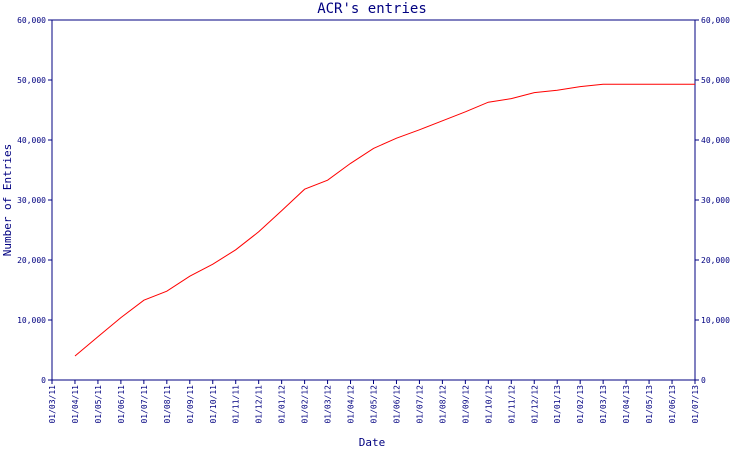 This screenshot has height=450, width=750. What do you see at coordinates (31, 80) in the screenshot?
I see `y-tick-label-left: 50,000` at bounding box center [31, 80].